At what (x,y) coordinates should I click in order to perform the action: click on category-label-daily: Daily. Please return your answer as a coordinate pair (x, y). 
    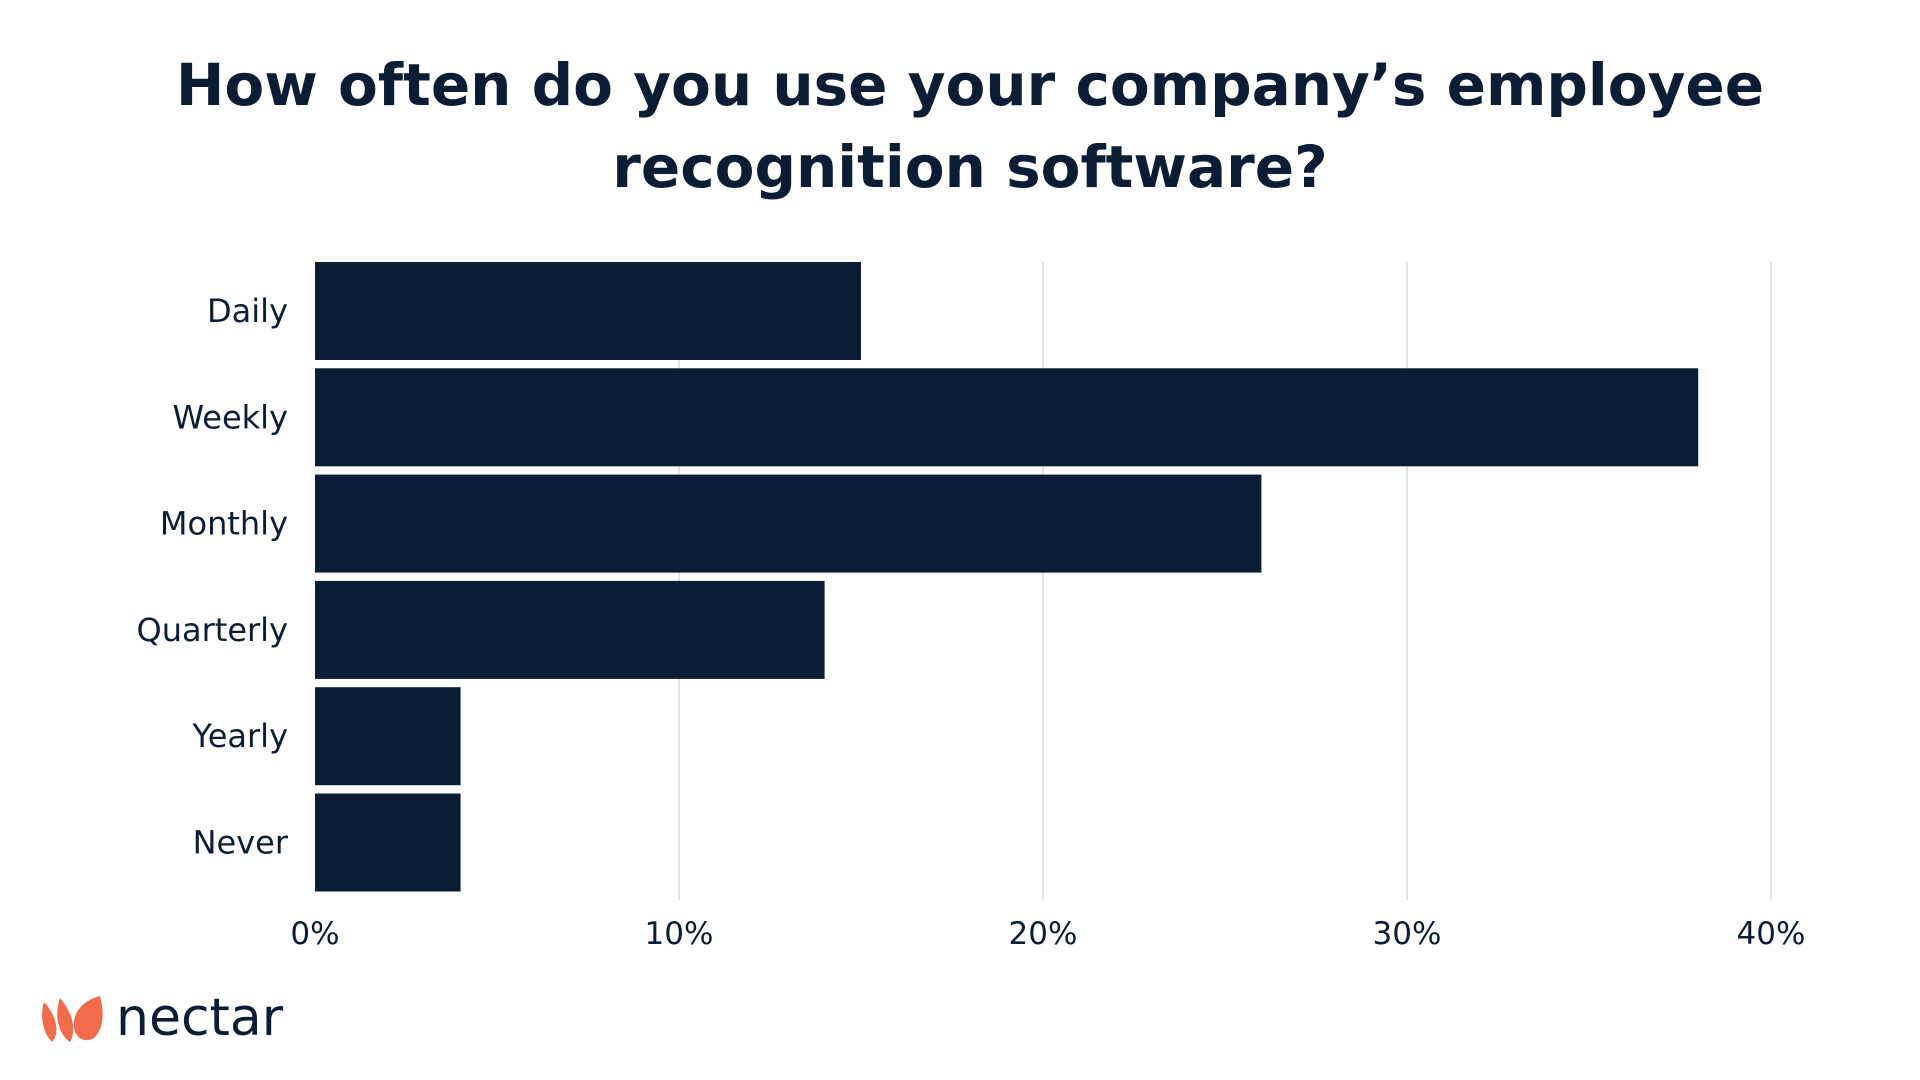
    Looking at the image, I should click on (247, 311).